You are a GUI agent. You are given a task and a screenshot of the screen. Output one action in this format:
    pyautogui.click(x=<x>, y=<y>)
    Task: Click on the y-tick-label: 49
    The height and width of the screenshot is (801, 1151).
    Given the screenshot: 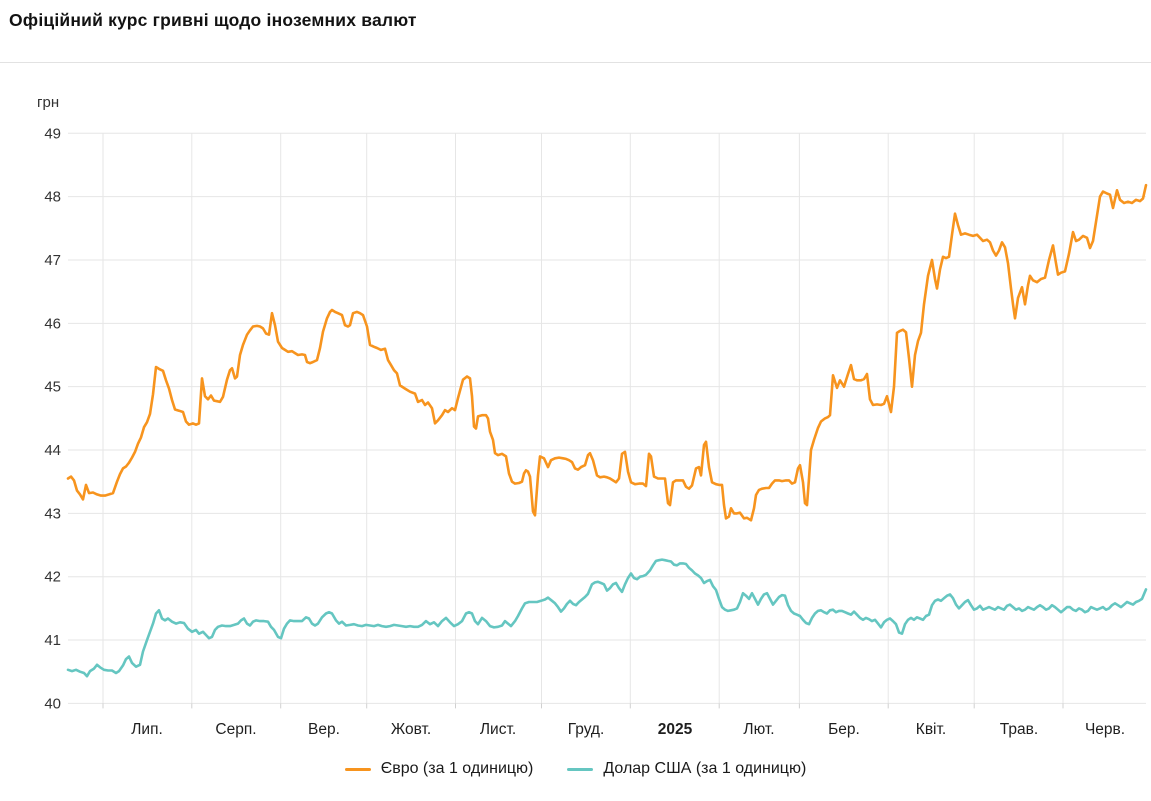 What is the action you would take?
    pyautogui.click(x=52, y=133)
    